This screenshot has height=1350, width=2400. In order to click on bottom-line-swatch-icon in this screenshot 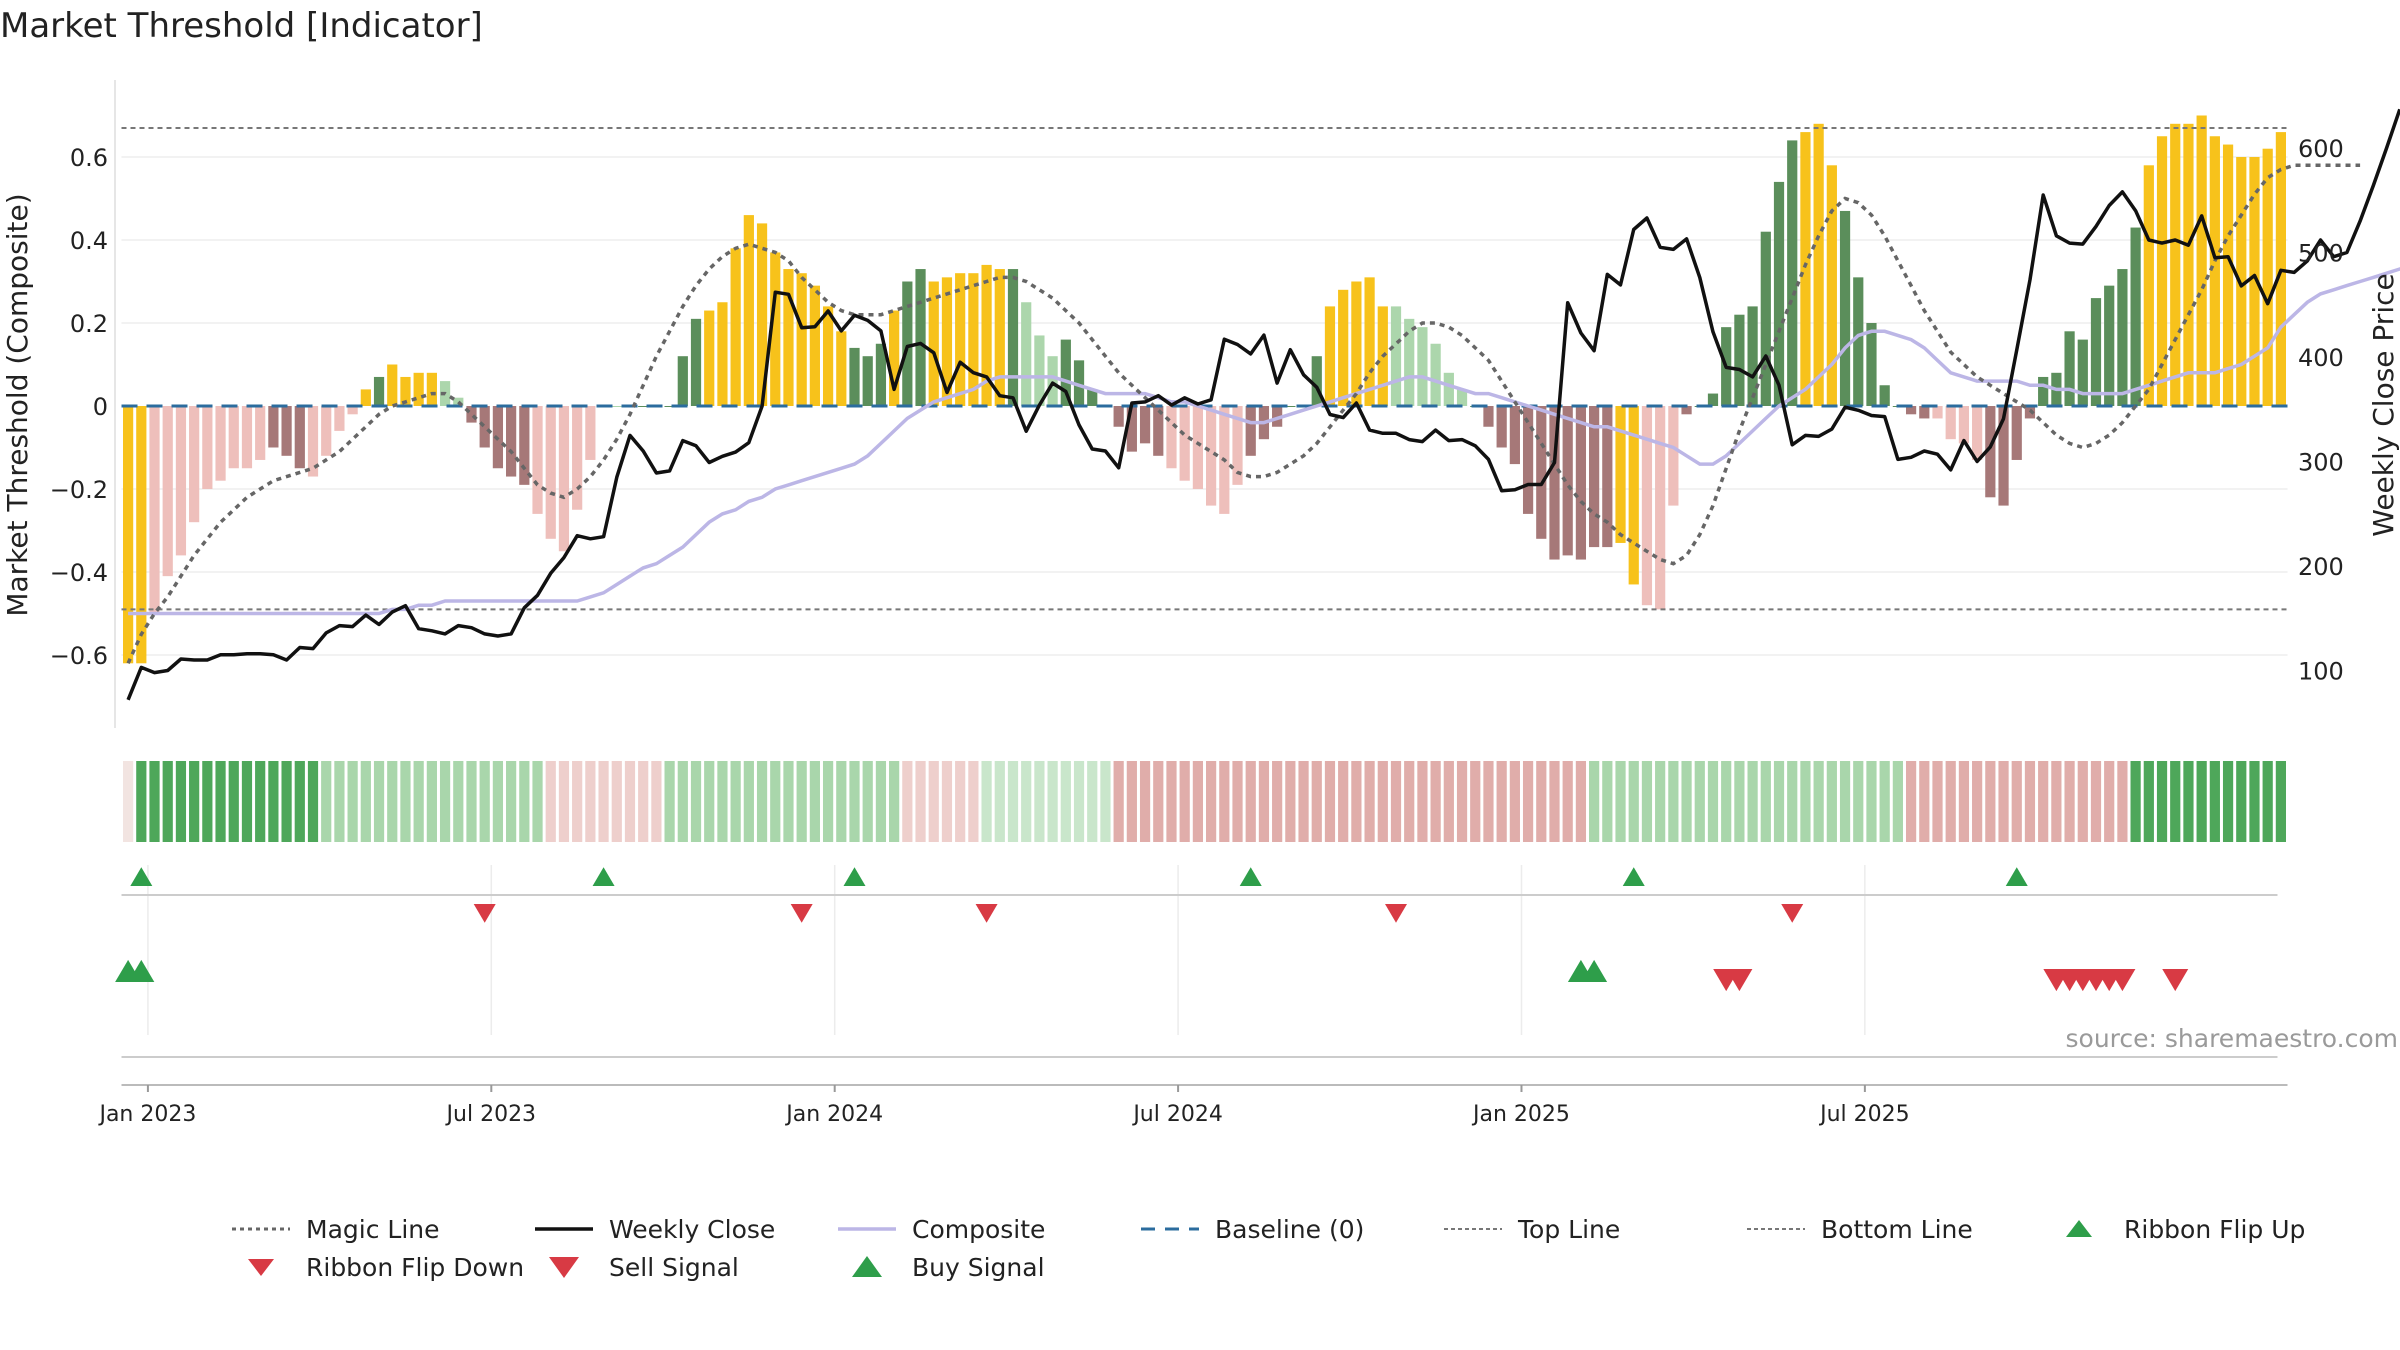, I will do `click(1776, 1229)`.